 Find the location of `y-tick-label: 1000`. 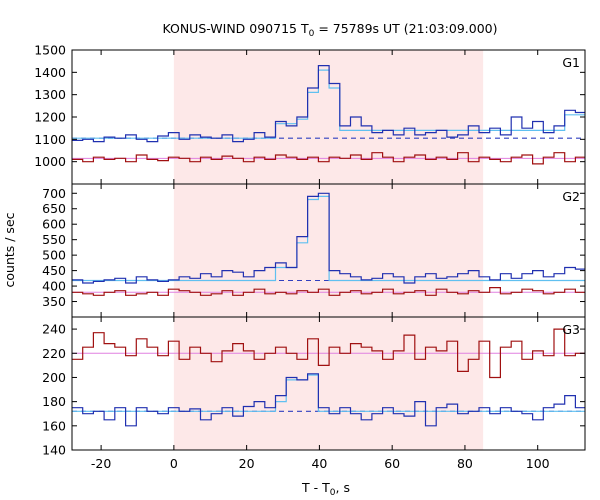

y-tick-label: 1000 is located at coordinates (50, 161).